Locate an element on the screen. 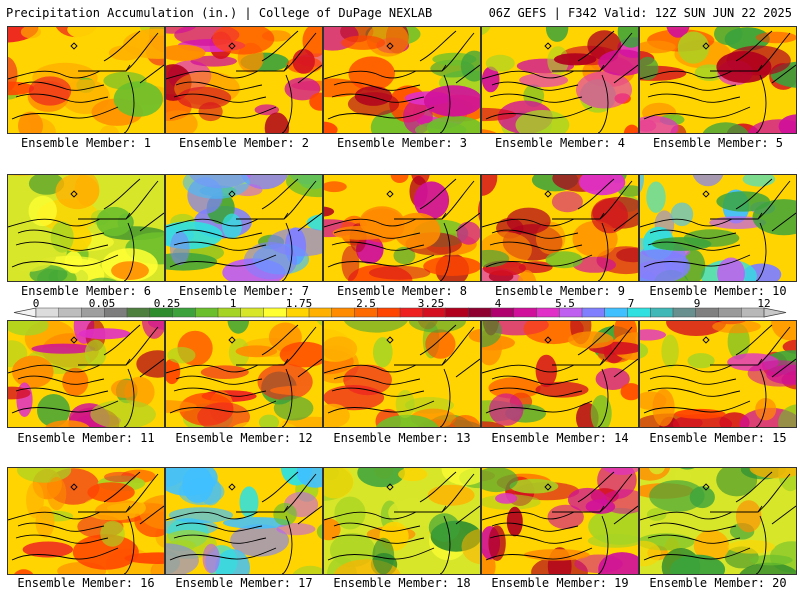 This screenshot has height=600, width=800. ensemble-member-caption: Ensemble Member: 8 is located at coordinates (402, 291).